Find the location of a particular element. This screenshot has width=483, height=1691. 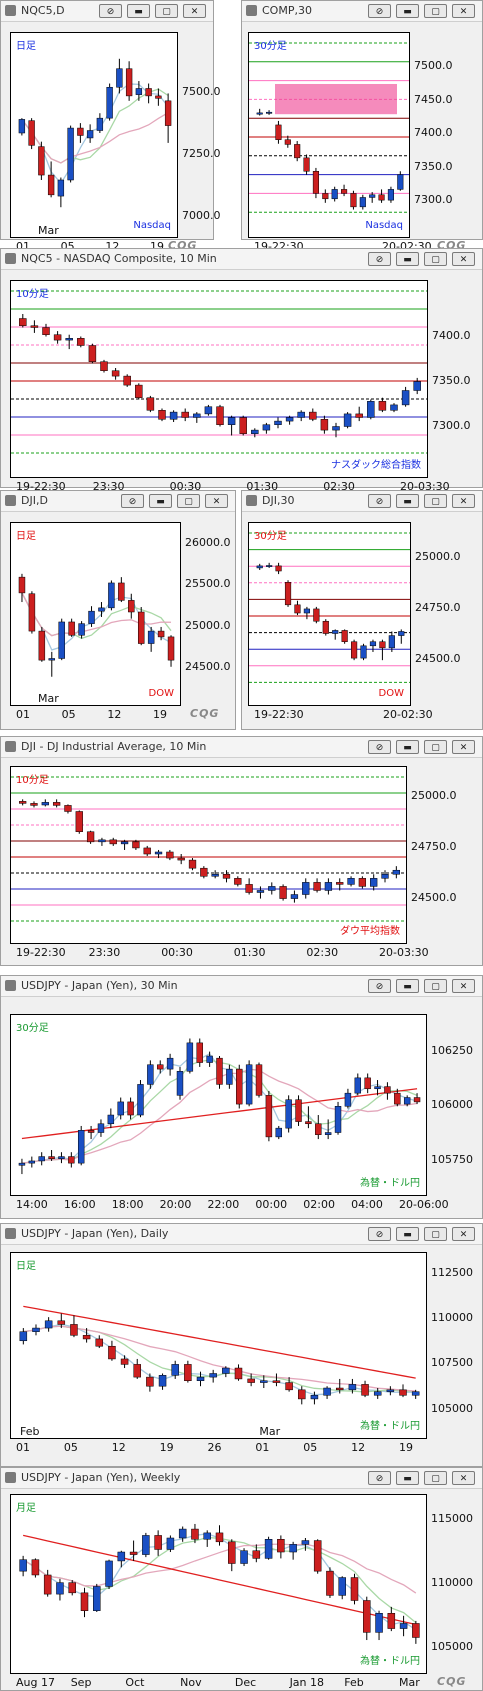

window-titlebar: COMP,30 ⊘ ▬ ▢ ✕ is located at coordinates (362, 11).